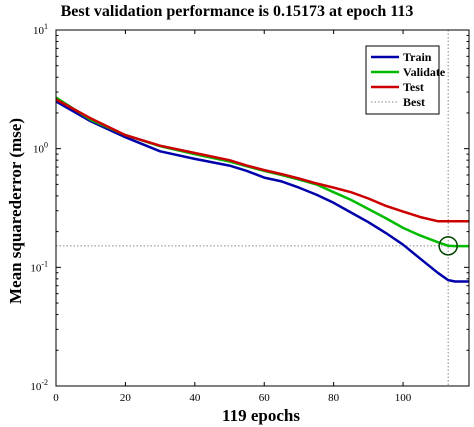 The height and width of the screenshot is (427, 474). I want to click on legend-label-test: Test, so click(413, 87).